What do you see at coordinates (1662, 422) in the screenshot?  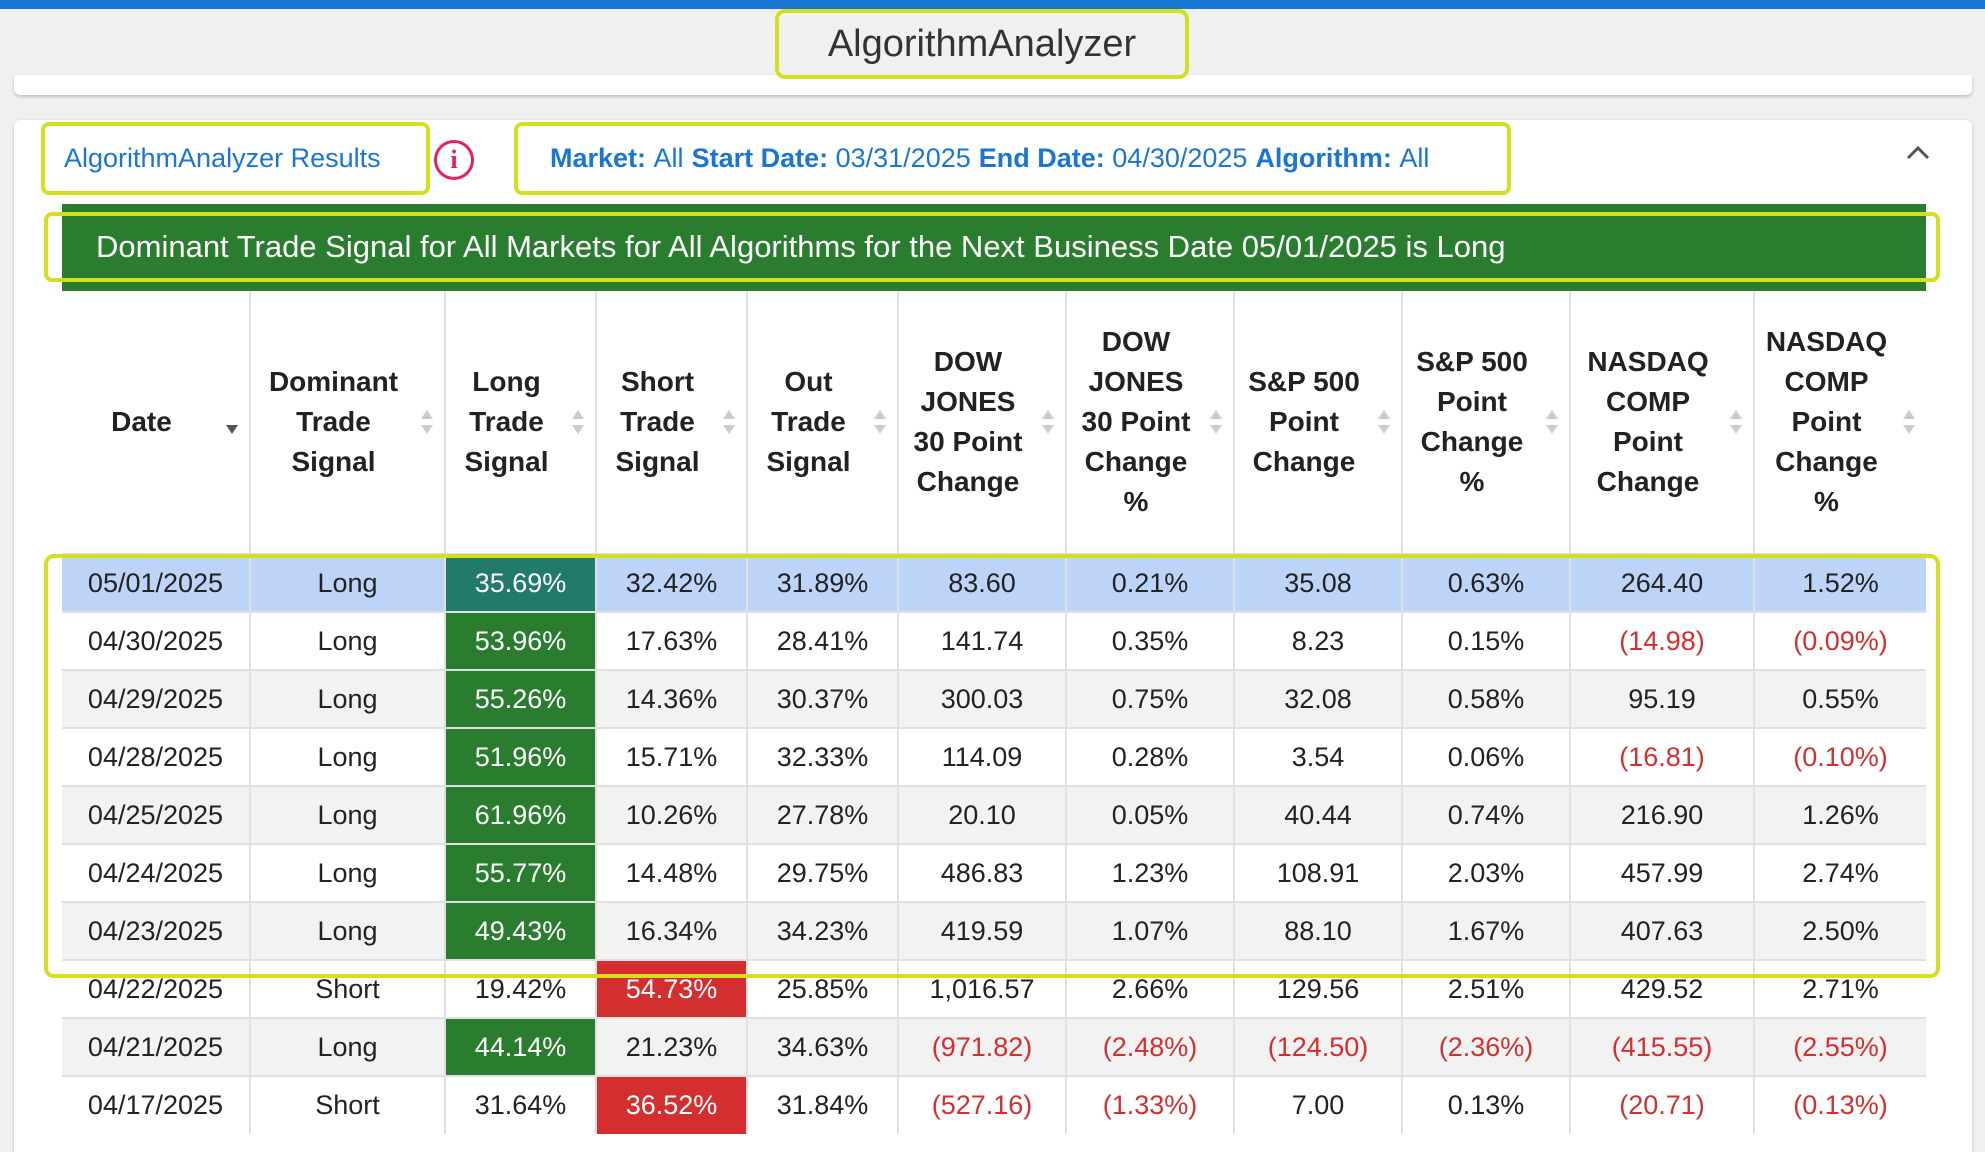 I see `nasdaq-change-header: NASDAQ COMP Point Change` at bounding box center [1662, 422].